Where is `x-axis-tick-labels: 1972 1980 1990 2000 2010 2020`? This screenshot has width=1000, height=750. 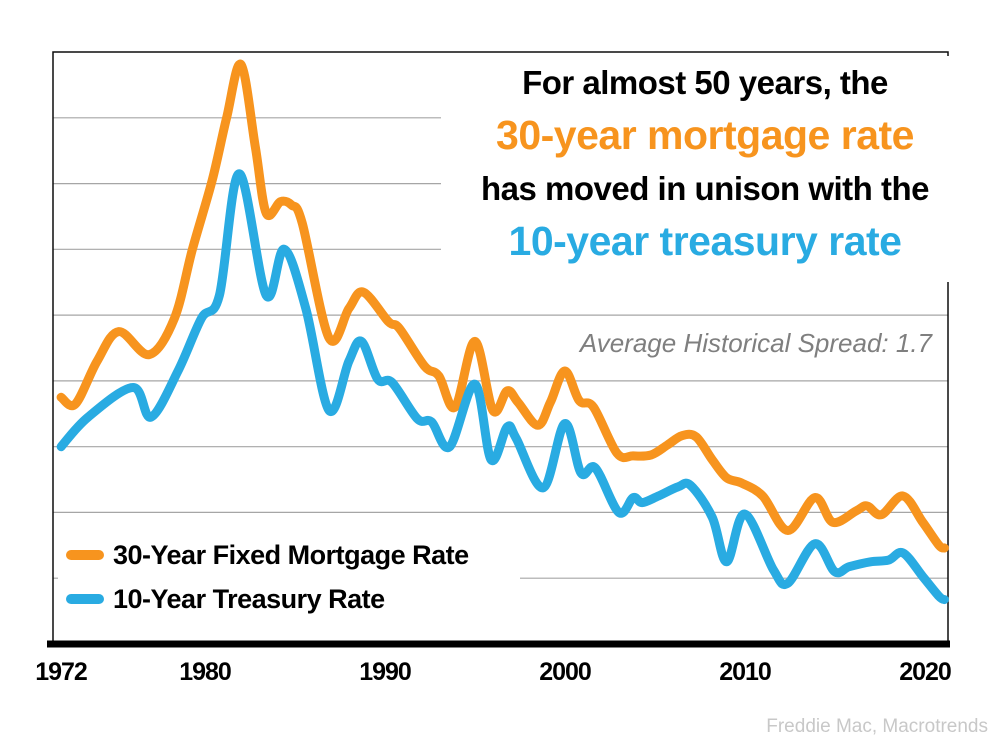 x-axis-tick-labels: 1972 1980 1990 2000 2010 2020 is located at coordinates (500, 673).